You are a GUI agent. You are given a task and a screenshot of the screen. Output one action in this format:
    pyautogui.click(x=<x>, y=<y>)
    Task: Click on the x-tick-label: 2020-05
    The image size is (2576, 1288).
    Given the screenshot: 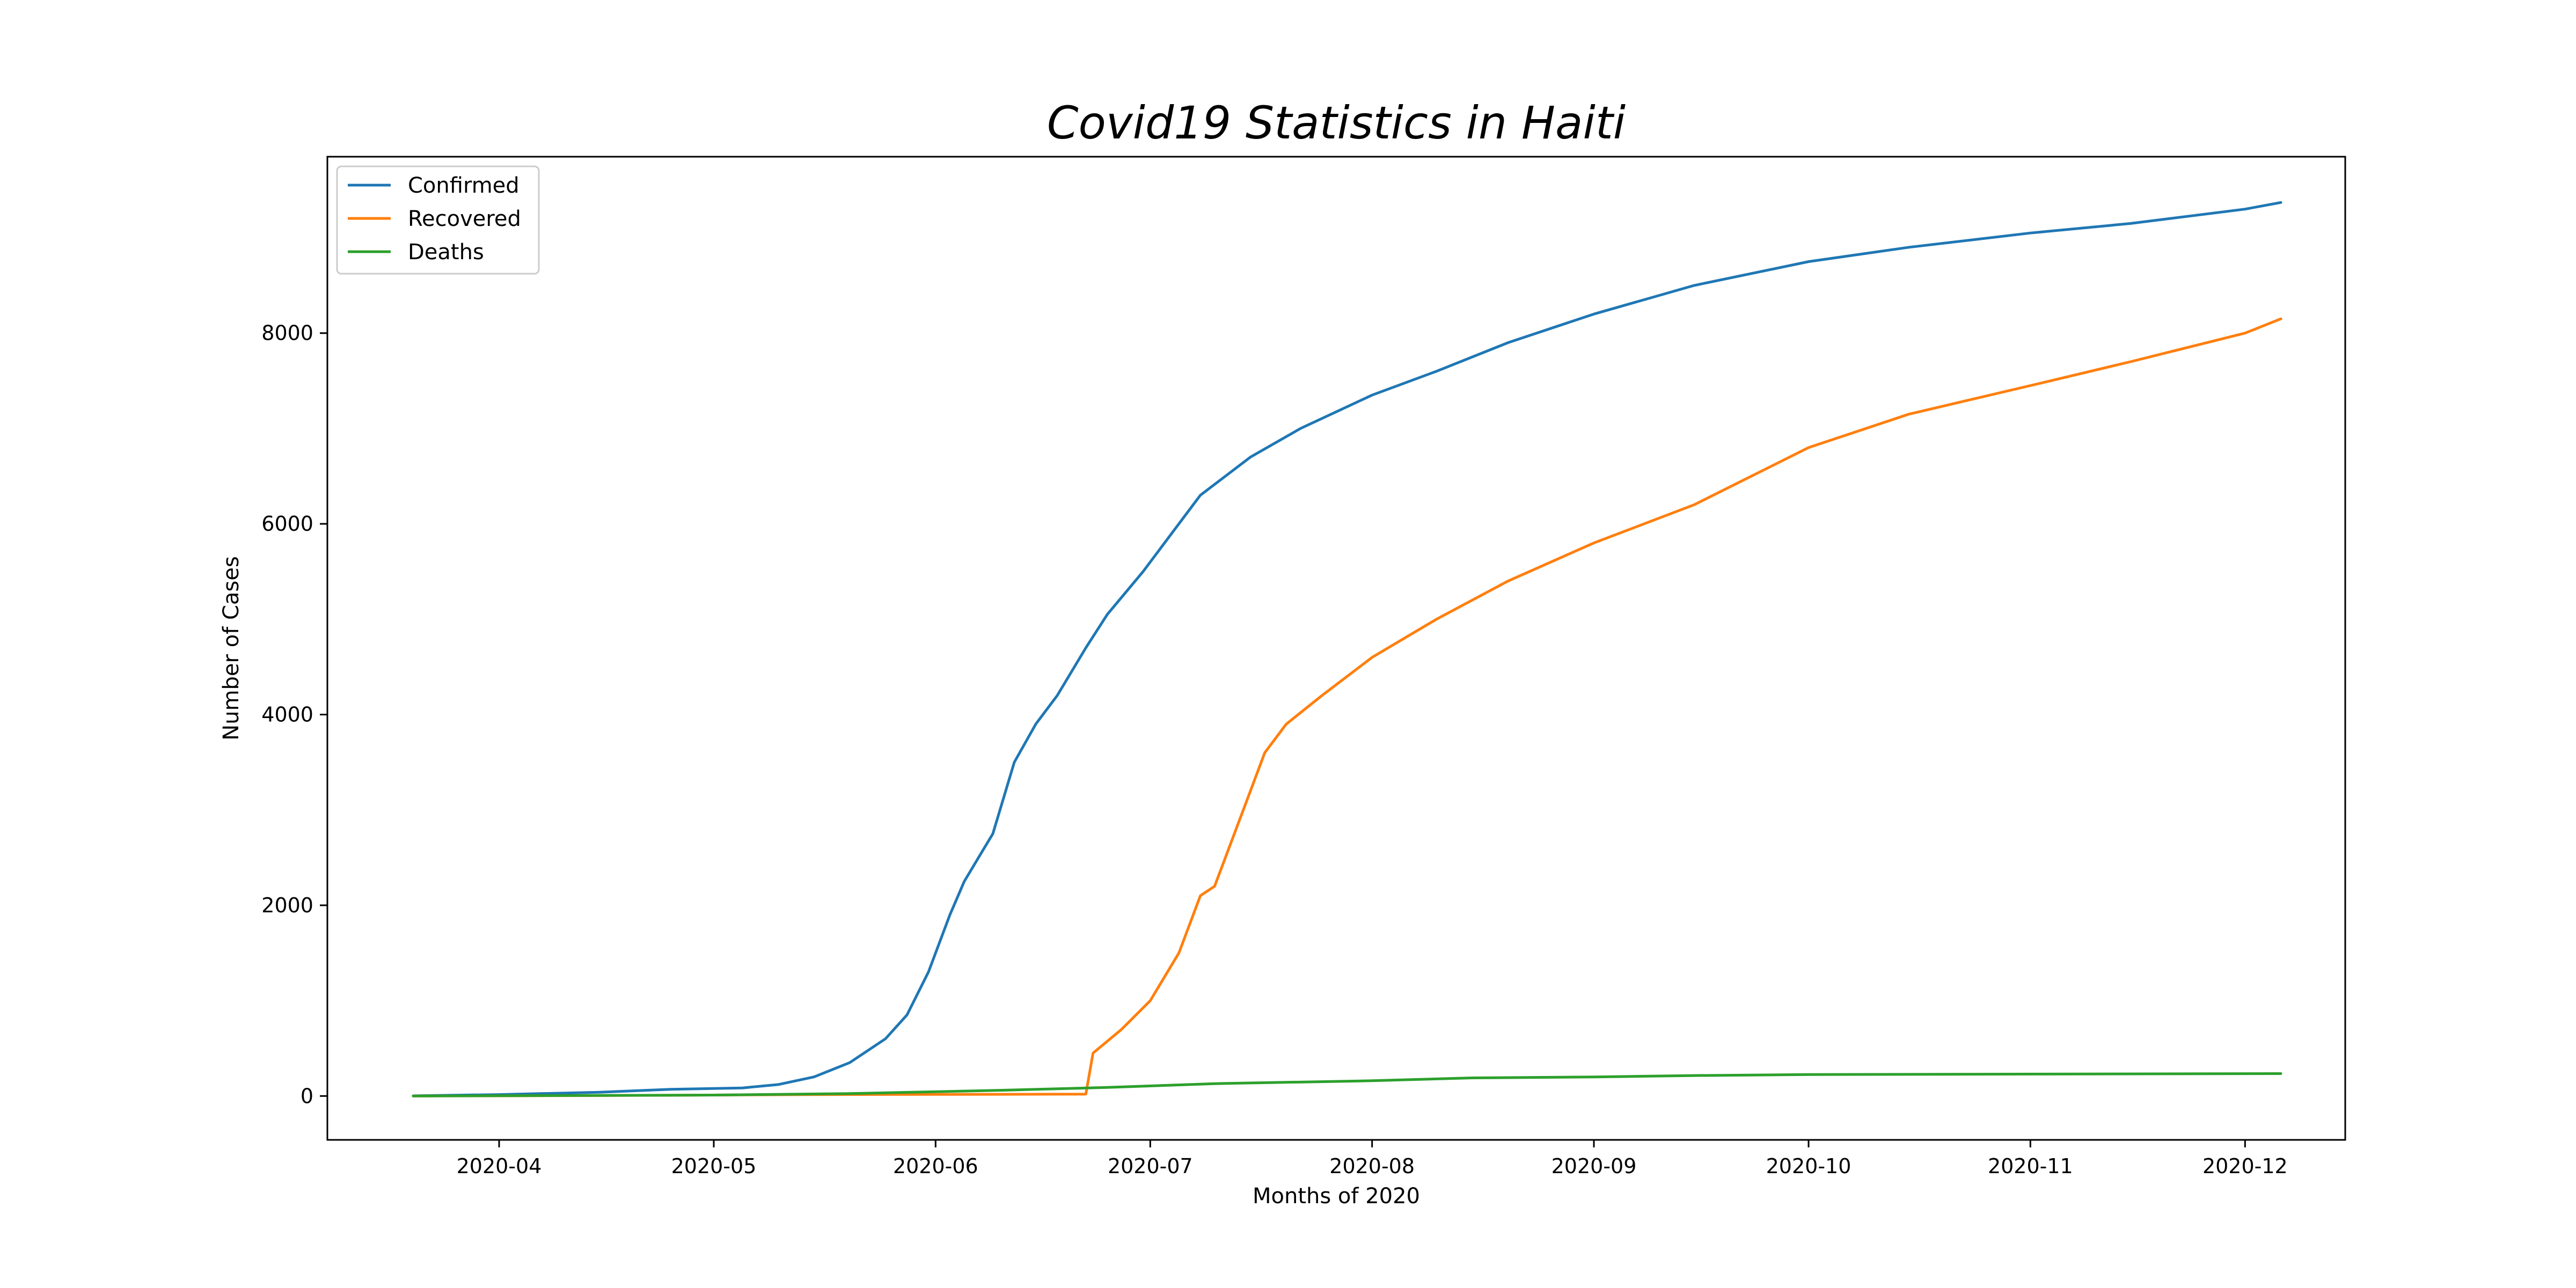 What is the action you would take?
    pyautogui.click(x=714, y=1166)
    